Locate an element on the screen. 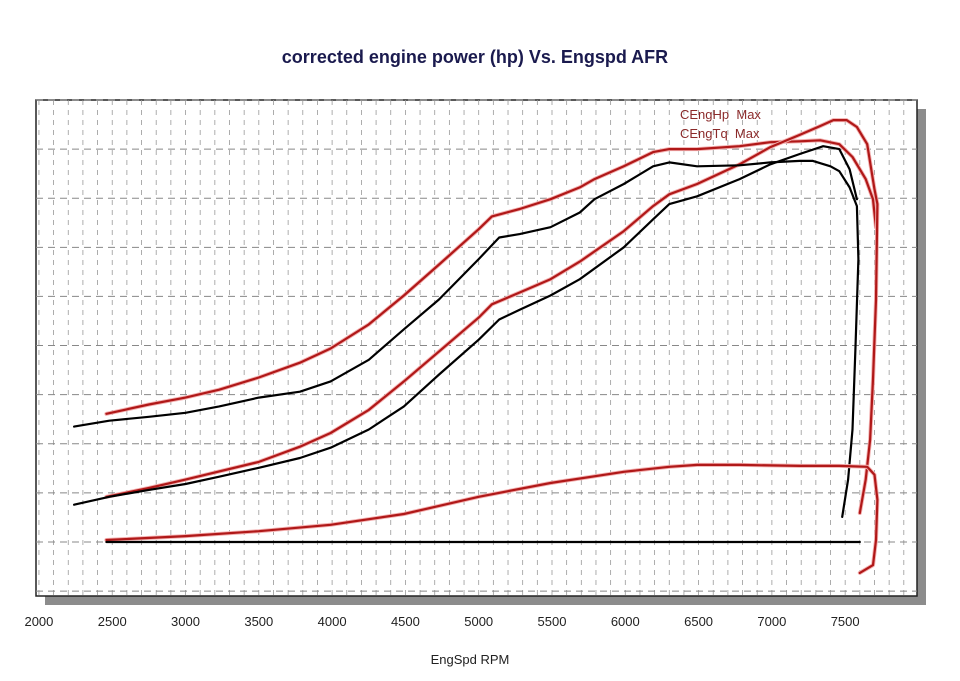 The width and height of the screenshot is (960, 681). x-tick-label: 5000 is located at coordinates (478, 621).